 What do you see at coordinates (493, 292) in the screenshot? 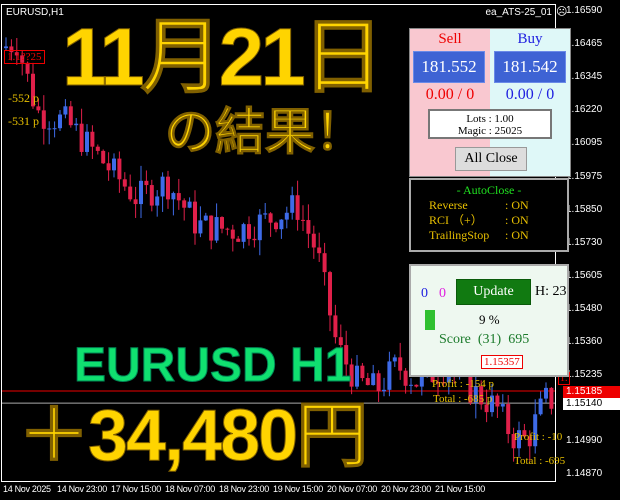
I see `update-button: Update` at bounding box center [493, 292].